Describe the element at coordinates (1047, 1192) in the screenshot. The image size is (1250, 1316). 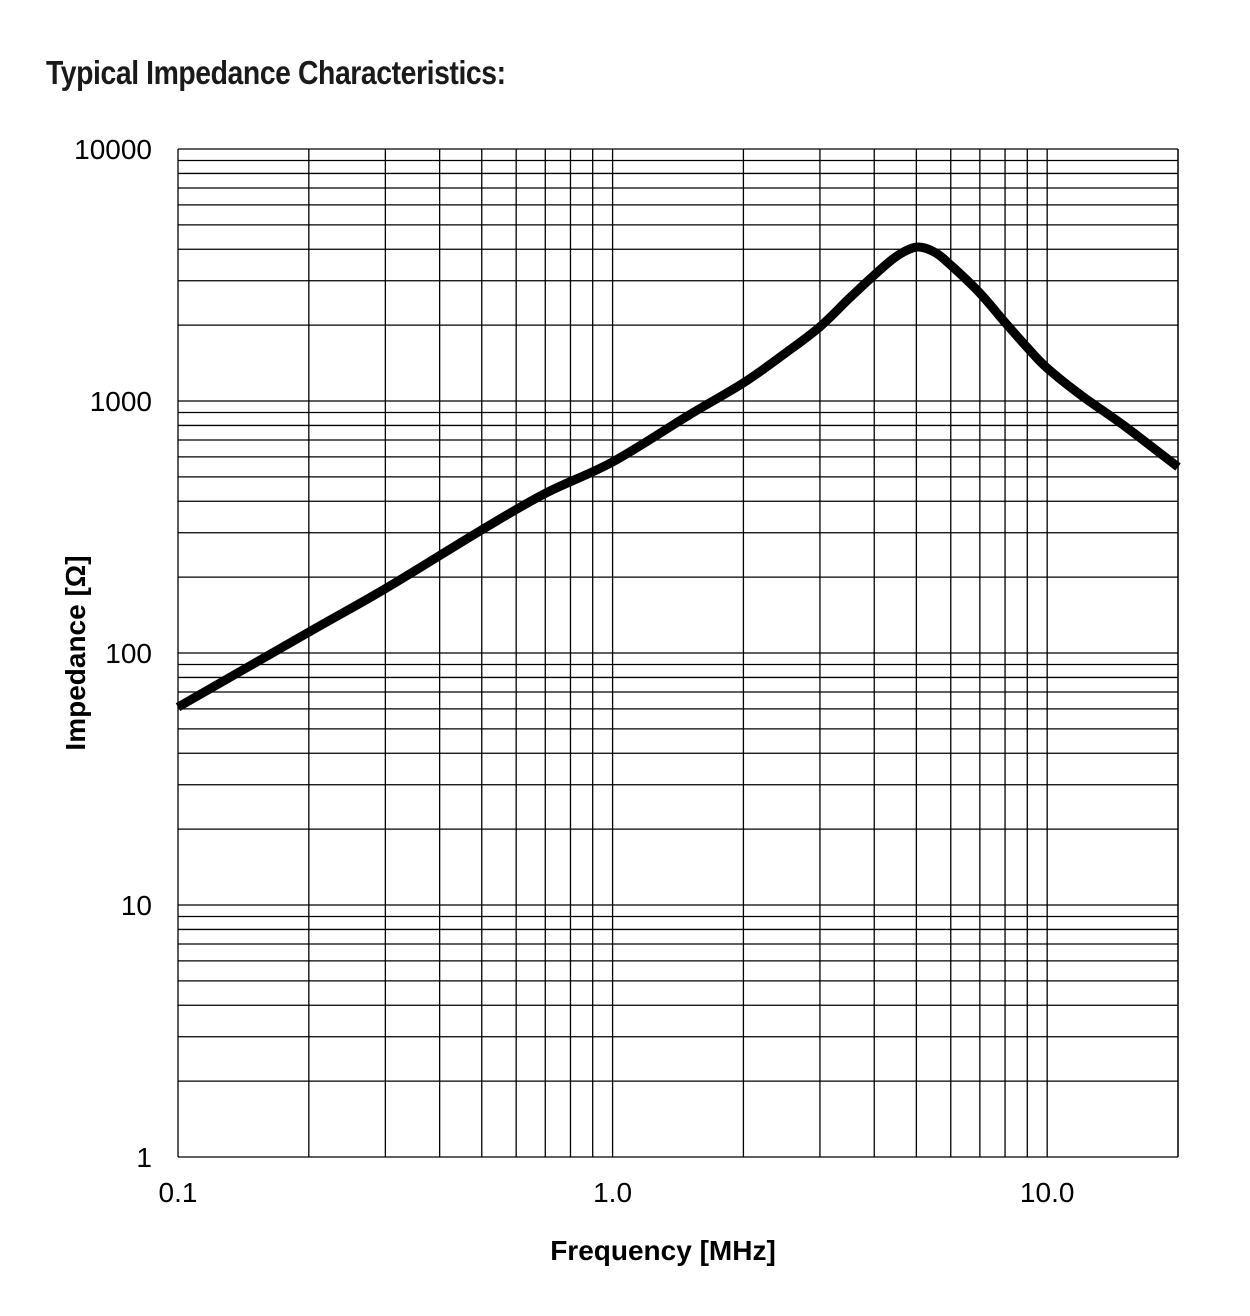
I see `x-tick-label: 10.0` at that location.